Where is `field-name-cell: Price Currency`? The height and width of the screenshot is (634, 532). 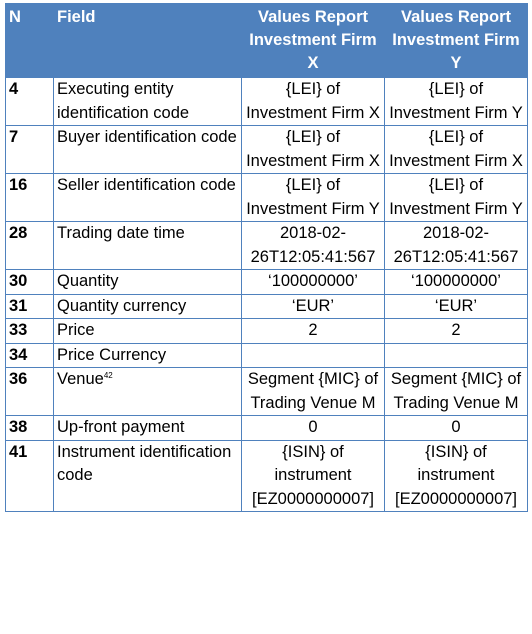 field-name-cell: Price Currency is located at coordinates (147, 355).